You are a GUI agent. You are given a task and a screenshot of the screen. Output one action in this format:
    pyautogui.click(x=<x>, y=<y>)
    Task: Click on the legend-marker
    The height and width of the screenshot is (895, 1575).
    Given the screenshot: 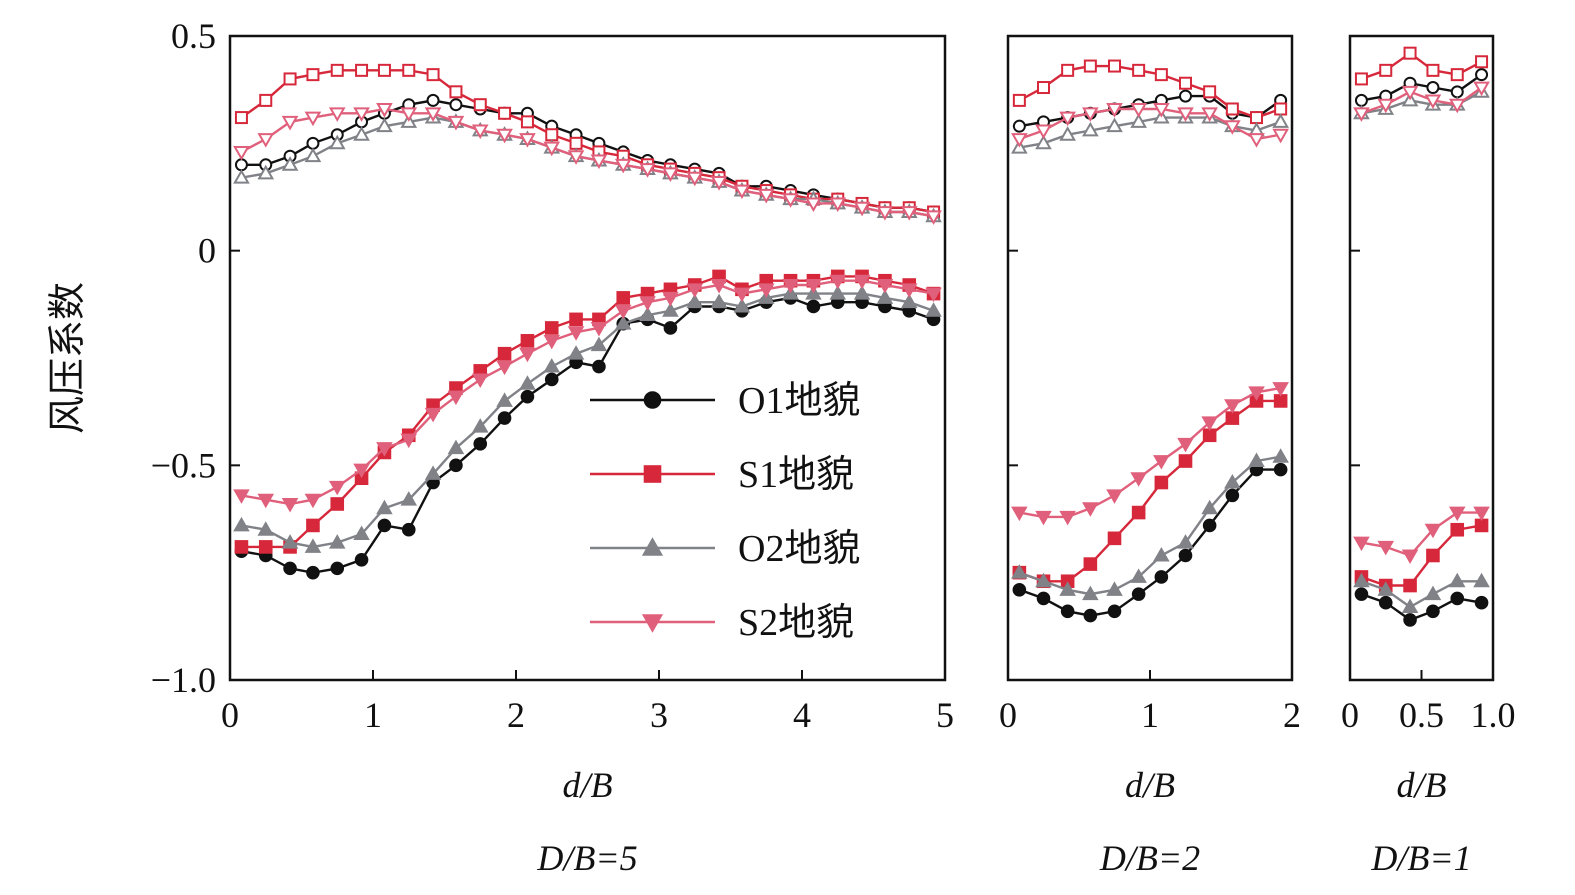 What is the action you would take?
    pyautogui.click(x=652, y=474)
    